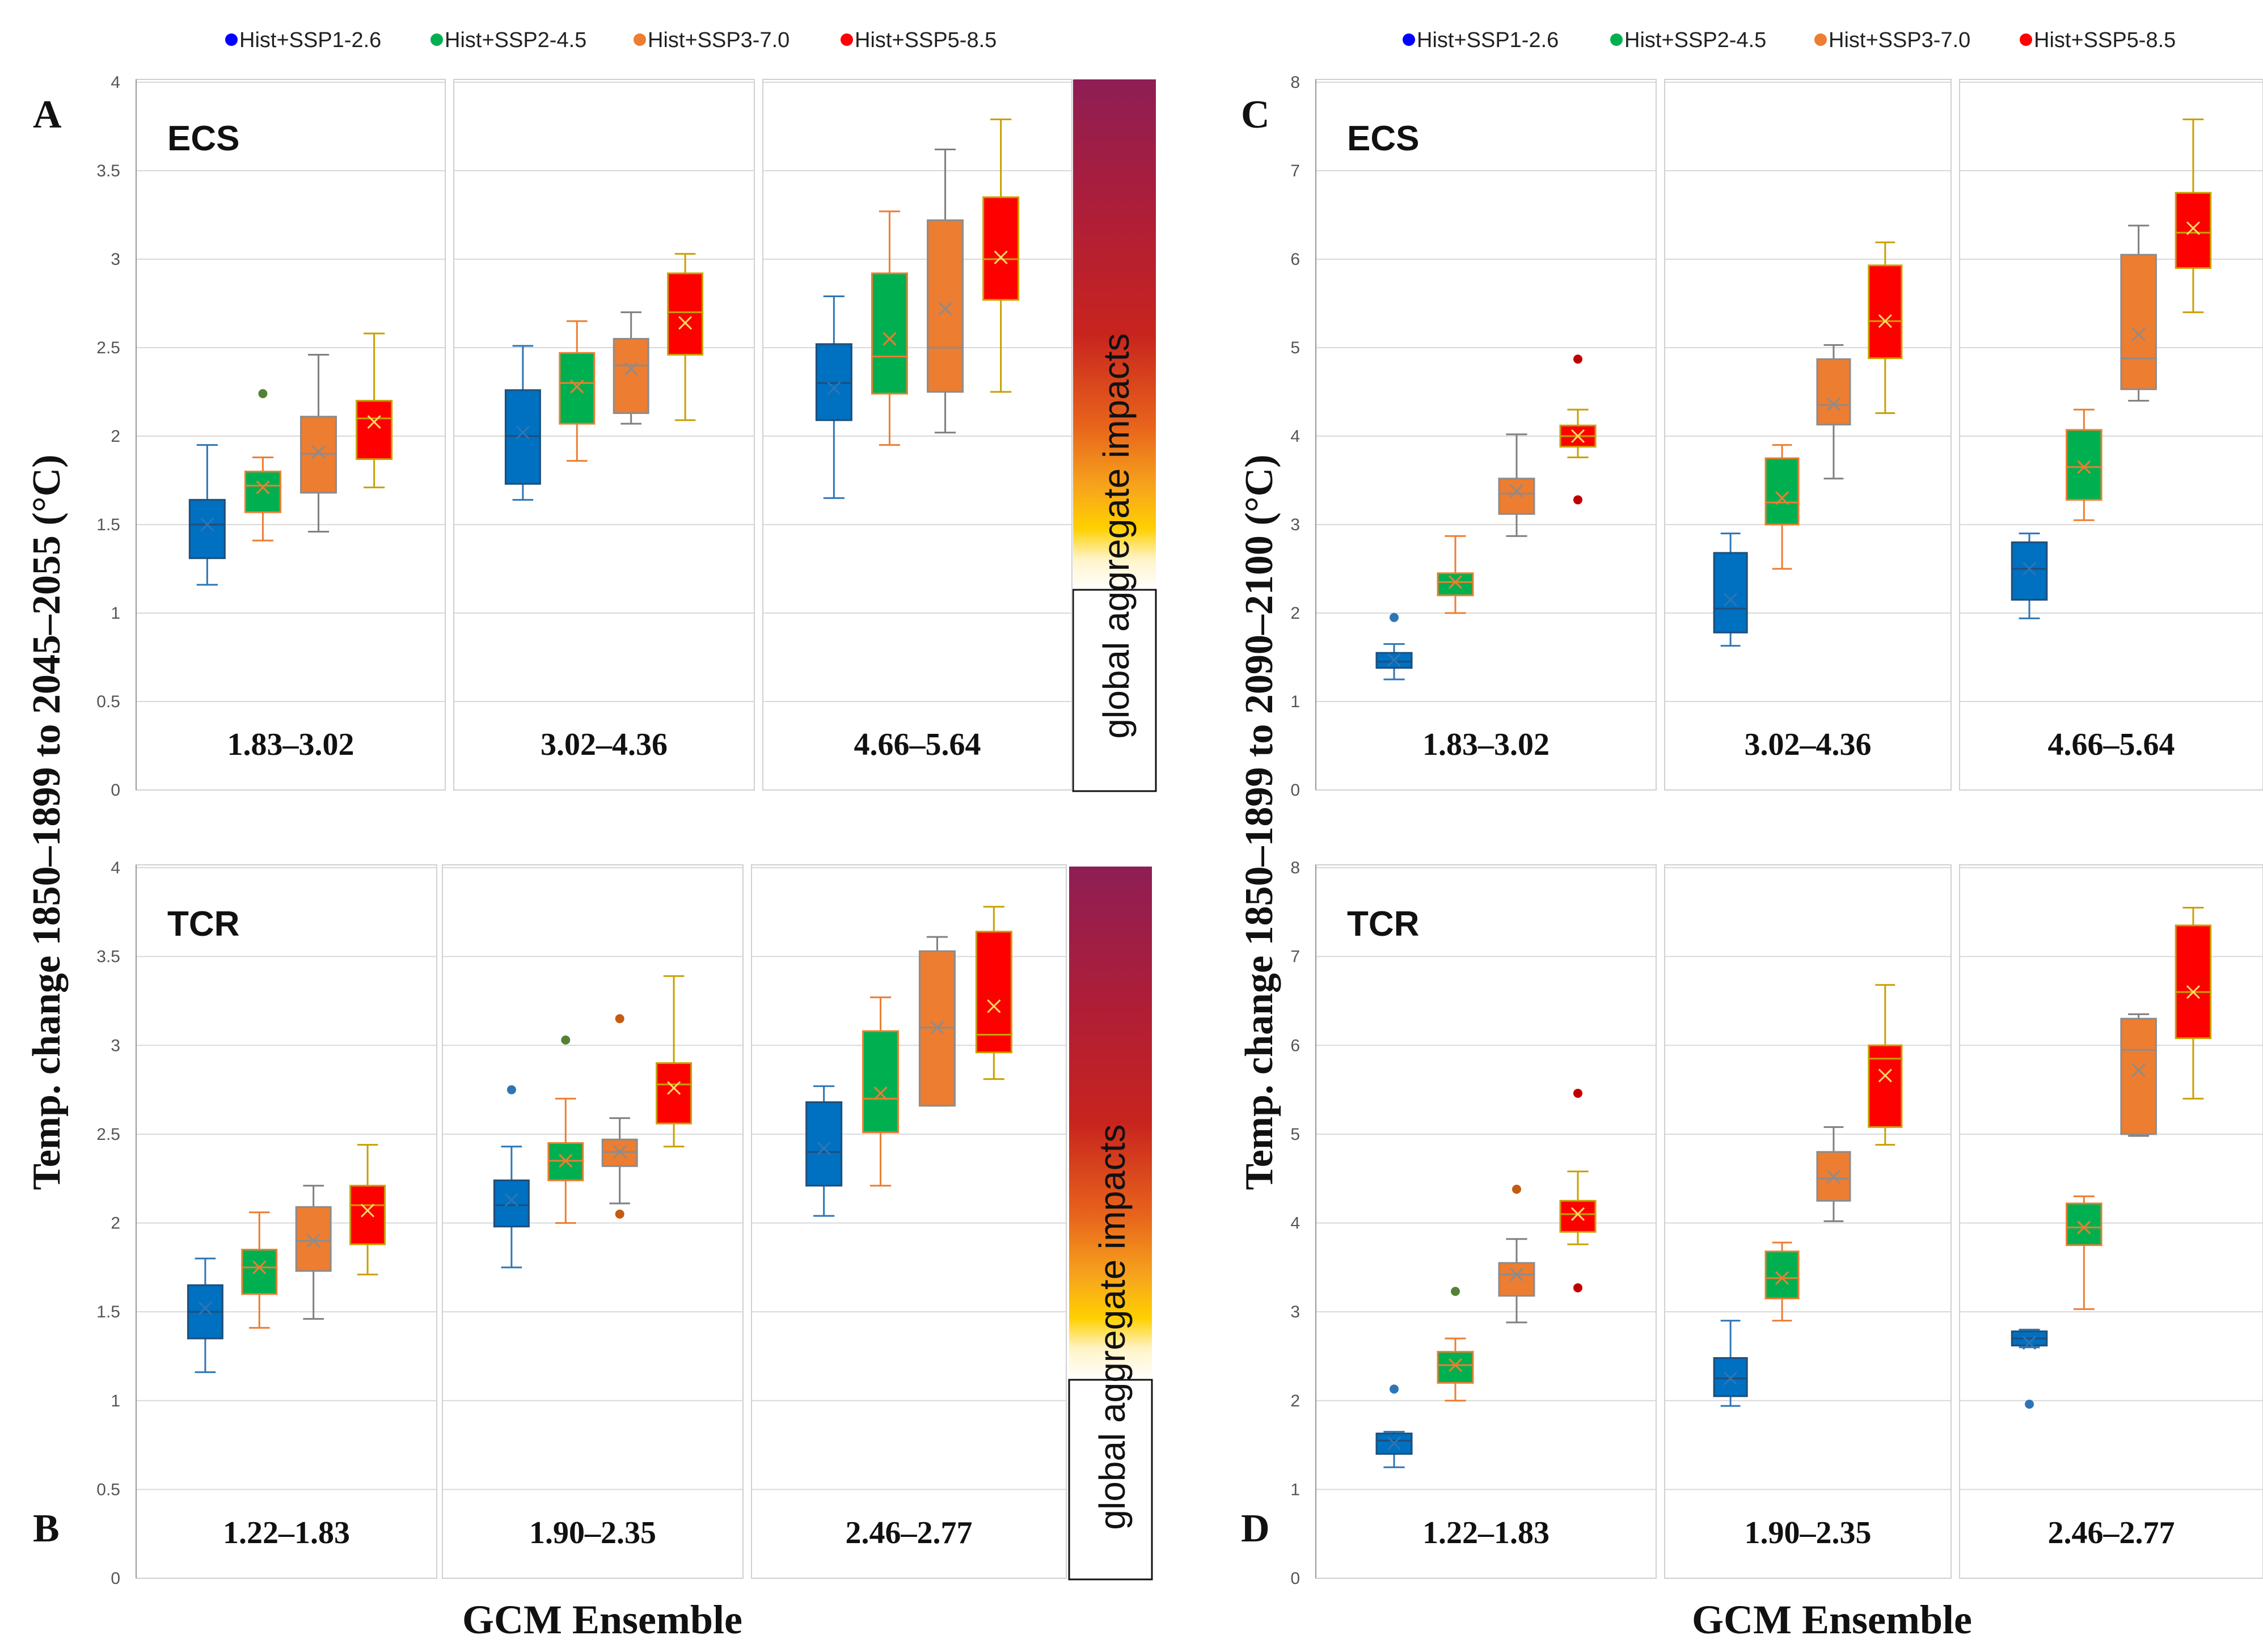  I want to click on y-tick-c-8: 8, so click(1295, 82).